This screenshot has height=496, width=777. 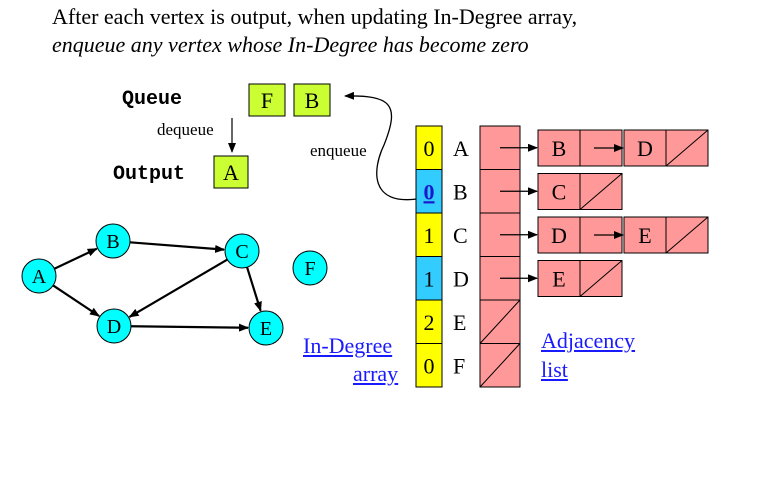 I want to click on output-item-box, so click(x=231, y=172).